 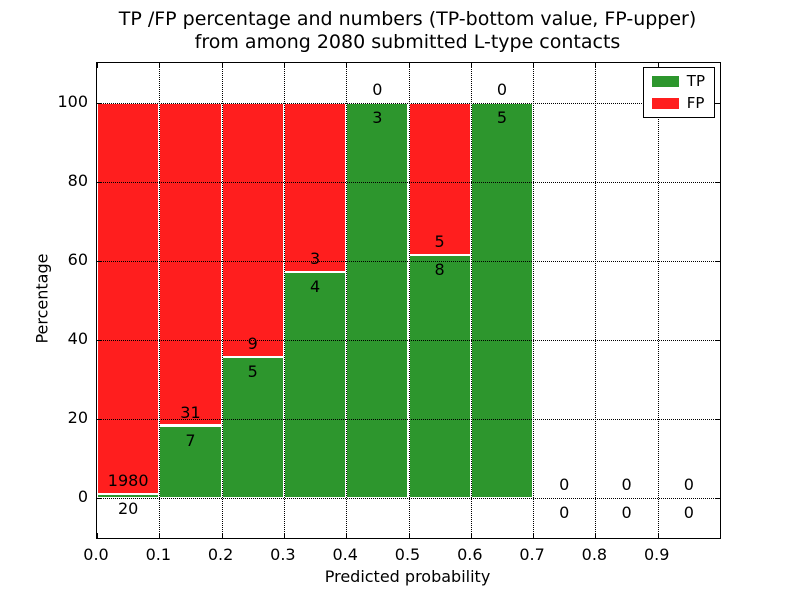 What do you see at coordinates (594, 554) in the screenshot?
I see `x-tick-label: 0.8` at bounding box center [594, 554].